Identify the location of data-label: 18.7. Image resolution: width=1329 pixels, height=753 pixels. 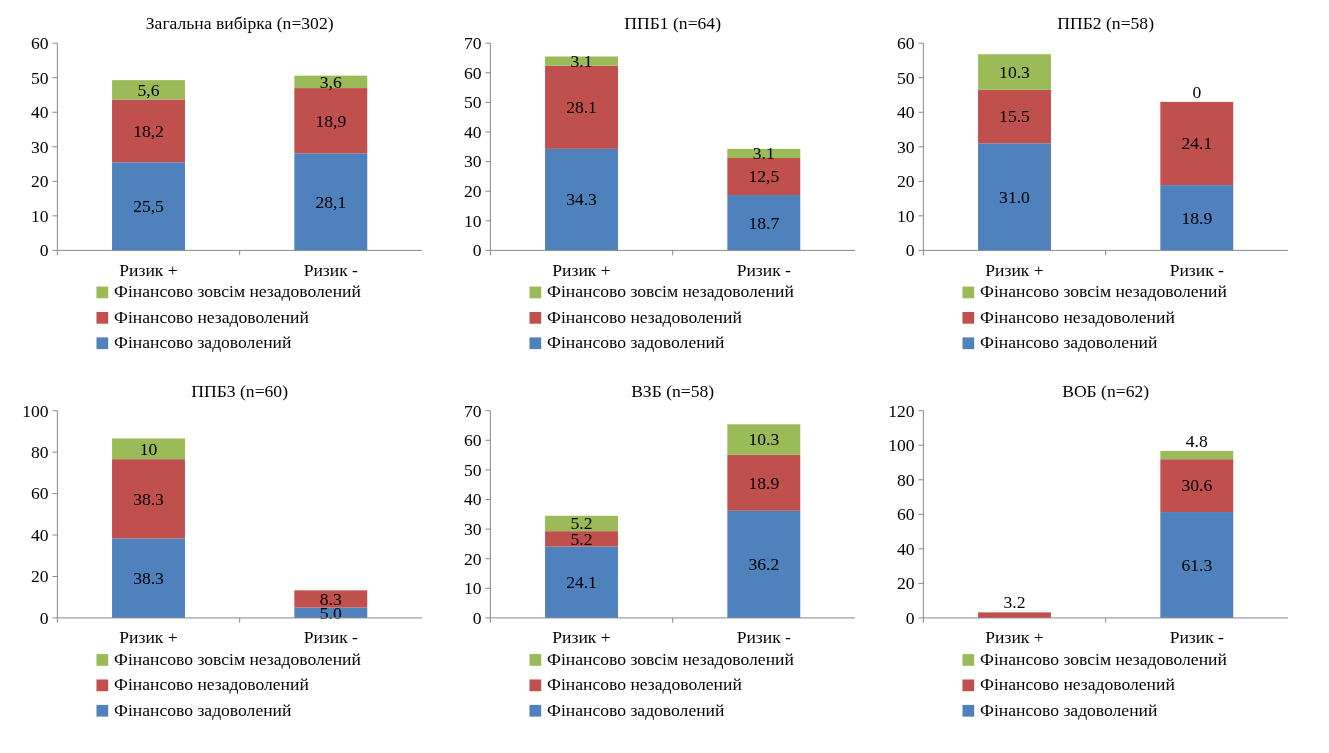
(764, 222).